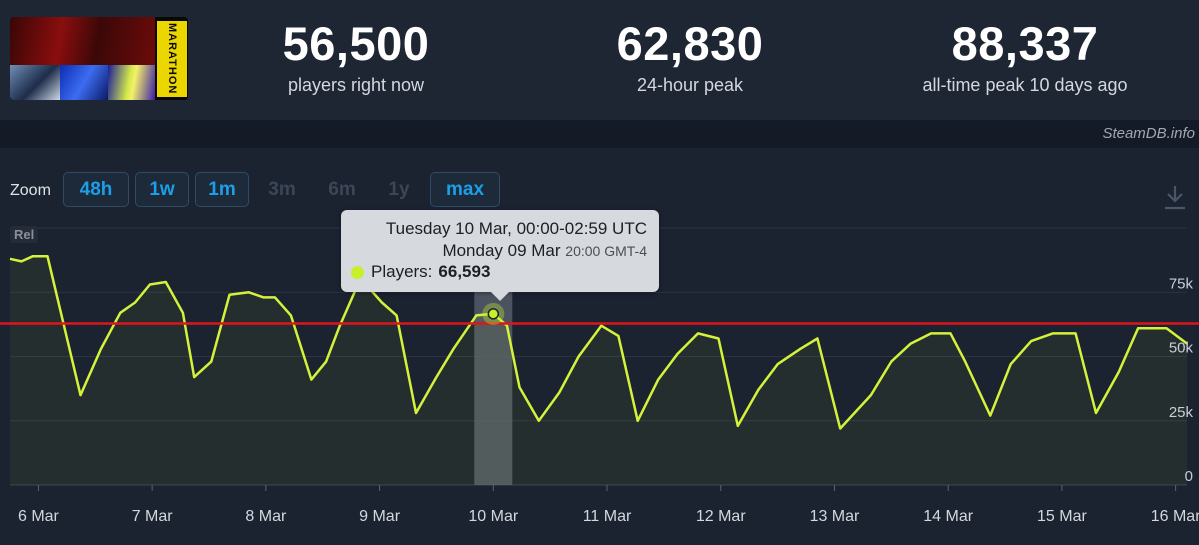  Describe the element at coordinates (24, 234) in the screenshot. I see `rel-badge: Rel` at that location.